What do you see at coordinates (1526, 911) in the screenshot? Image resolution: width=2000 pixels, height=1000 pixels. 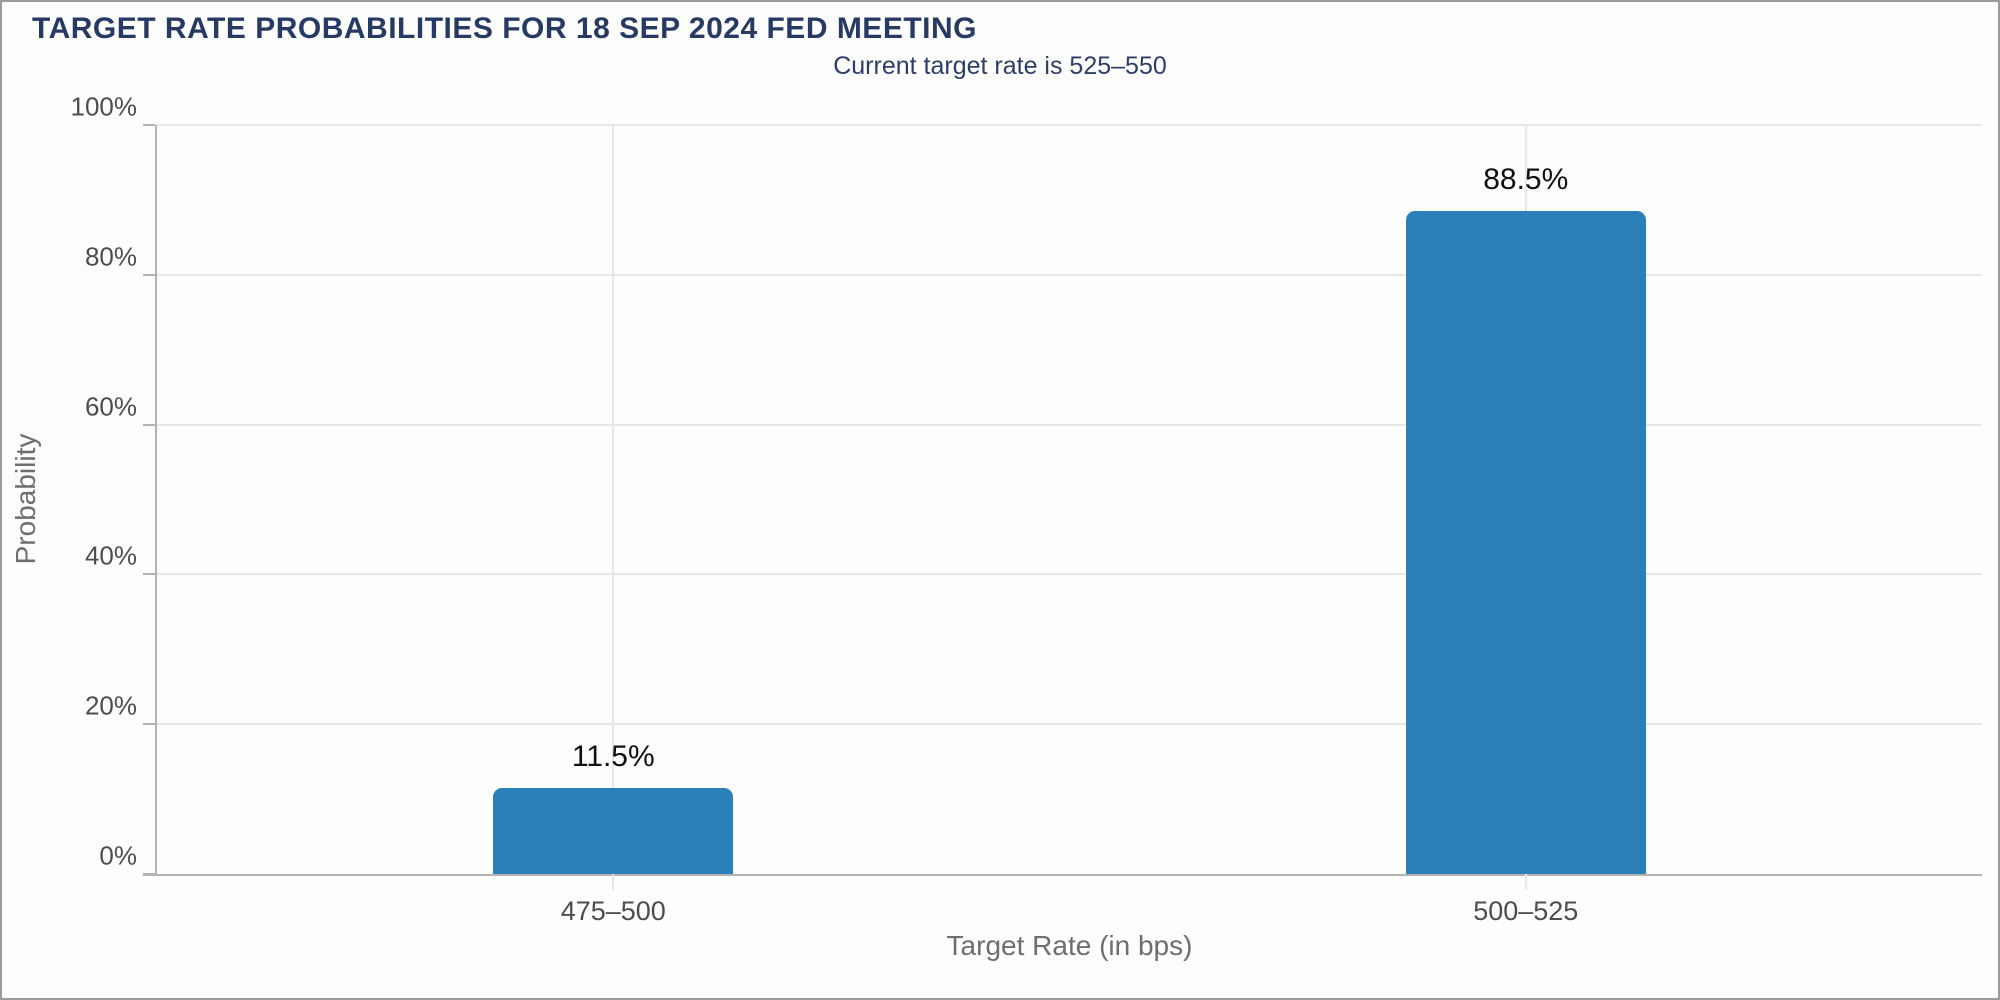 I see `x-tick-label: 500–525` at bounding box center [1526, 911].